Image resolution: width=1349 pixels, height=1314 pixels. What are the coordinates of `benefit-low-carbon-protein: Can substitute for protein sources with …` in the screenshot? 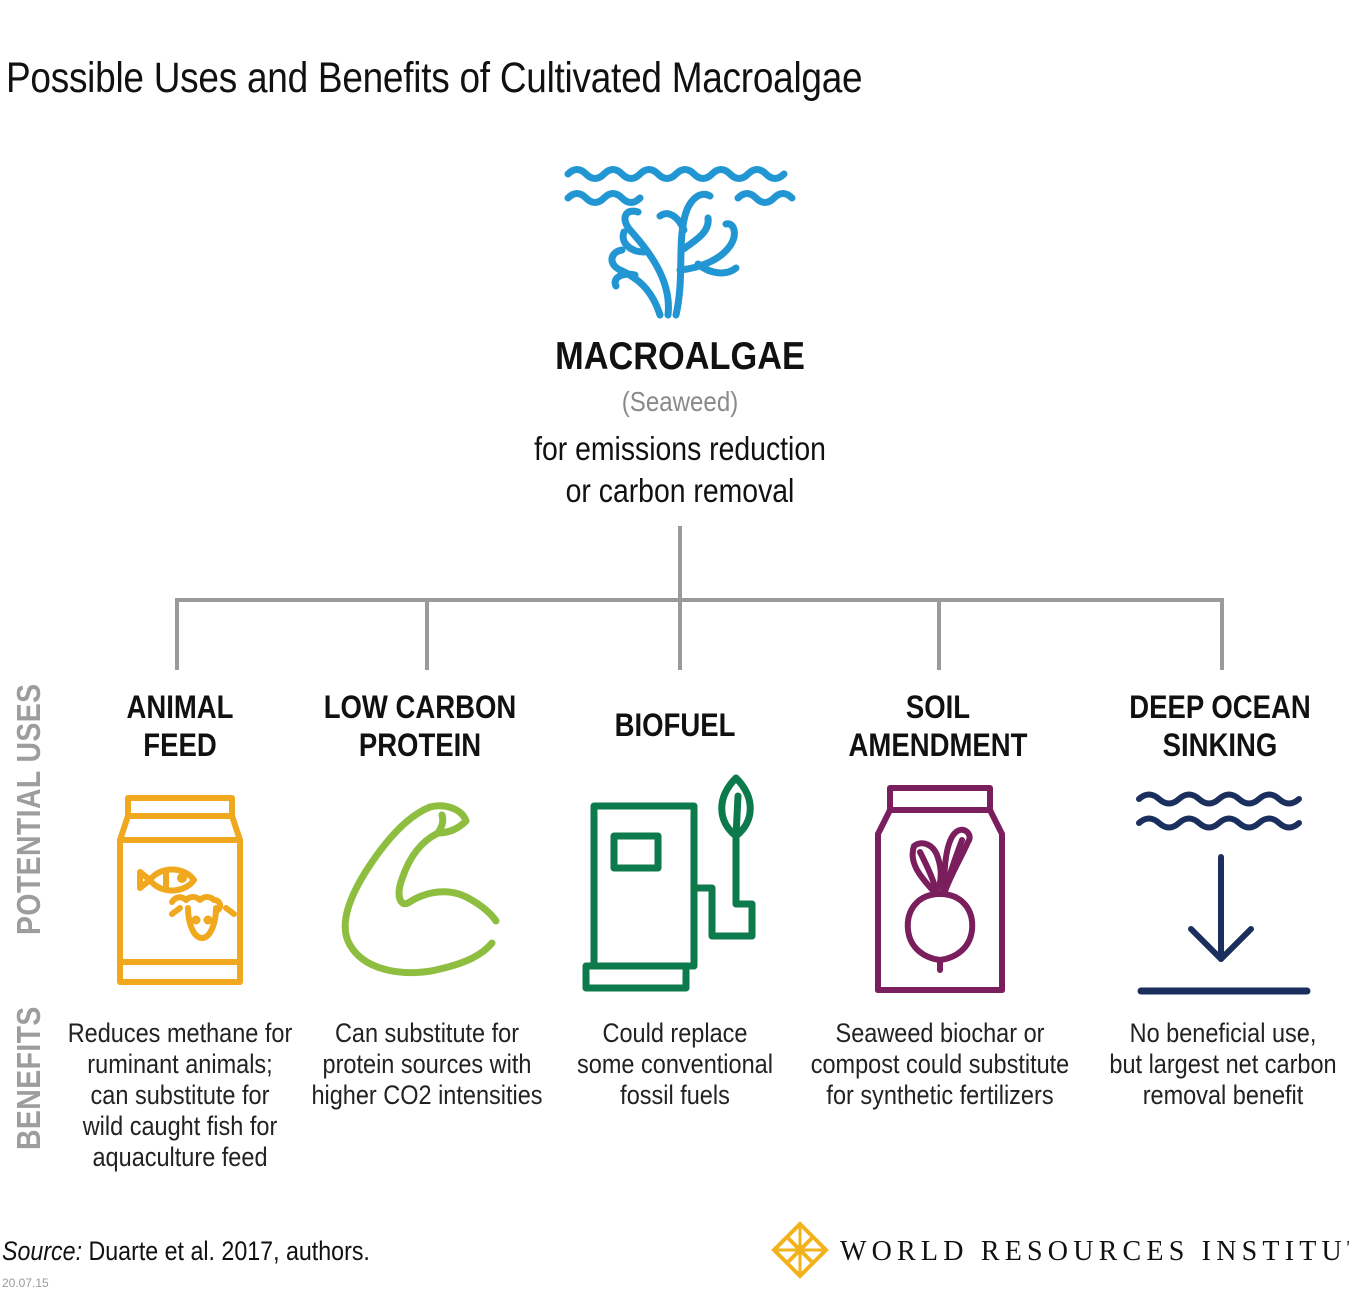 It's located at (427, 1064).